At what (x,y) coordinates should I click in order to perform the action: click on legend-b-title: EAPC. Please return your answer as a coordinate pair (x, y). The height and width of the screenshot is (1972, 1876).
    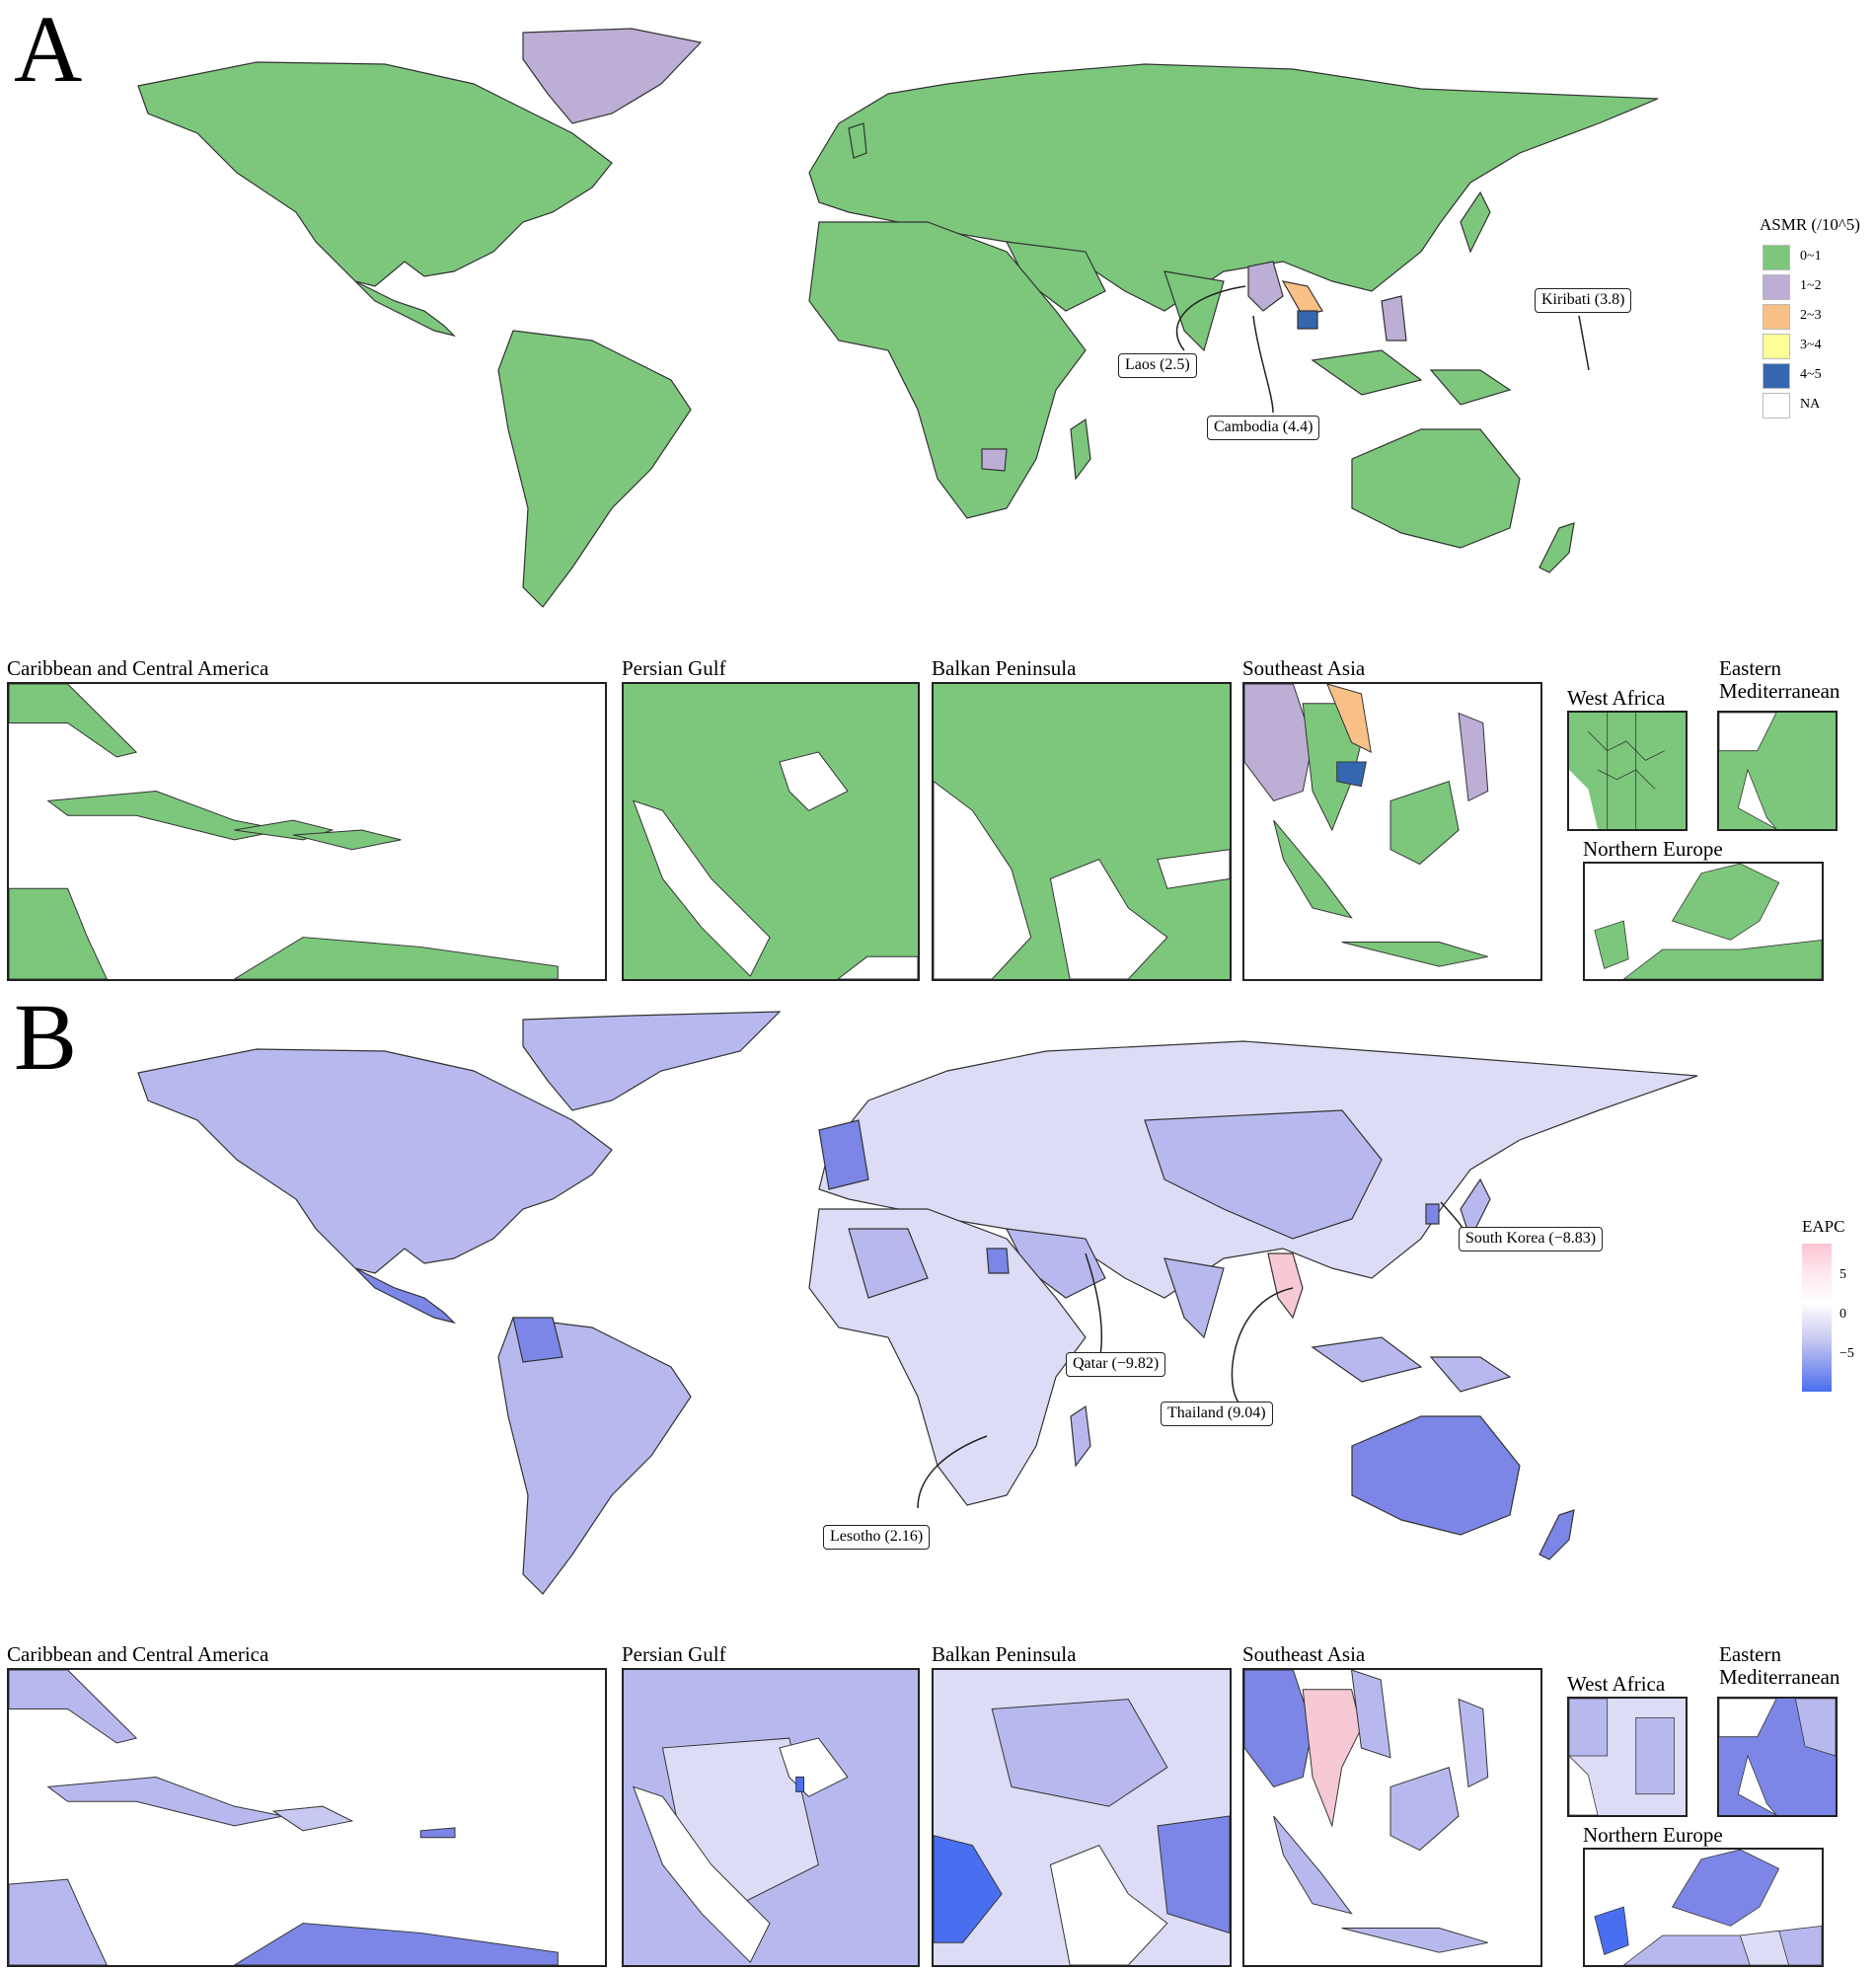
    Looking at the image, I should click on (1823, 1226).